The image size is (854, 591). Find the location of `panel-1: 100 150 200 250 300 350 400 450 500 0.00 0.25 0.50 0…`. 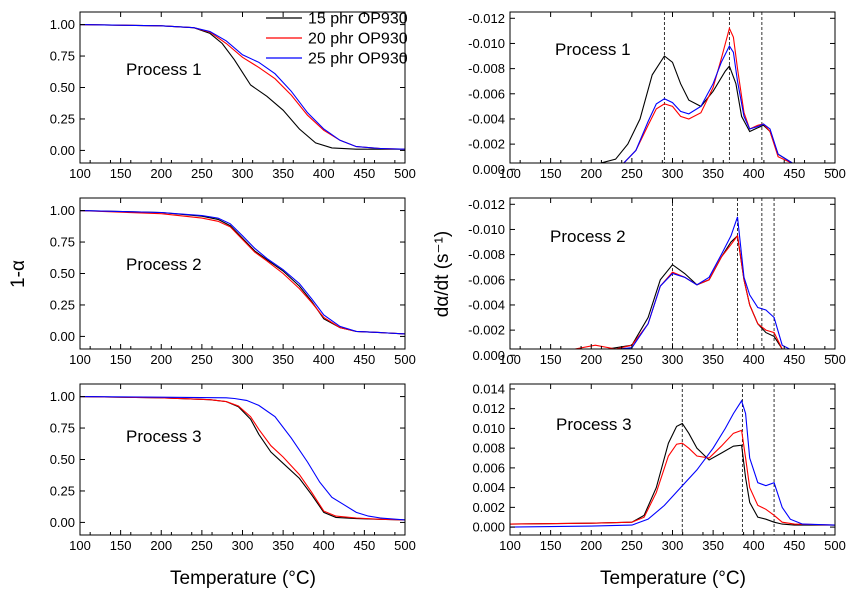

panel-1: 100 150 200 250 300 350 400 450 500 0.00 0.25 0.50 0… is located at coordinates (233, 96).